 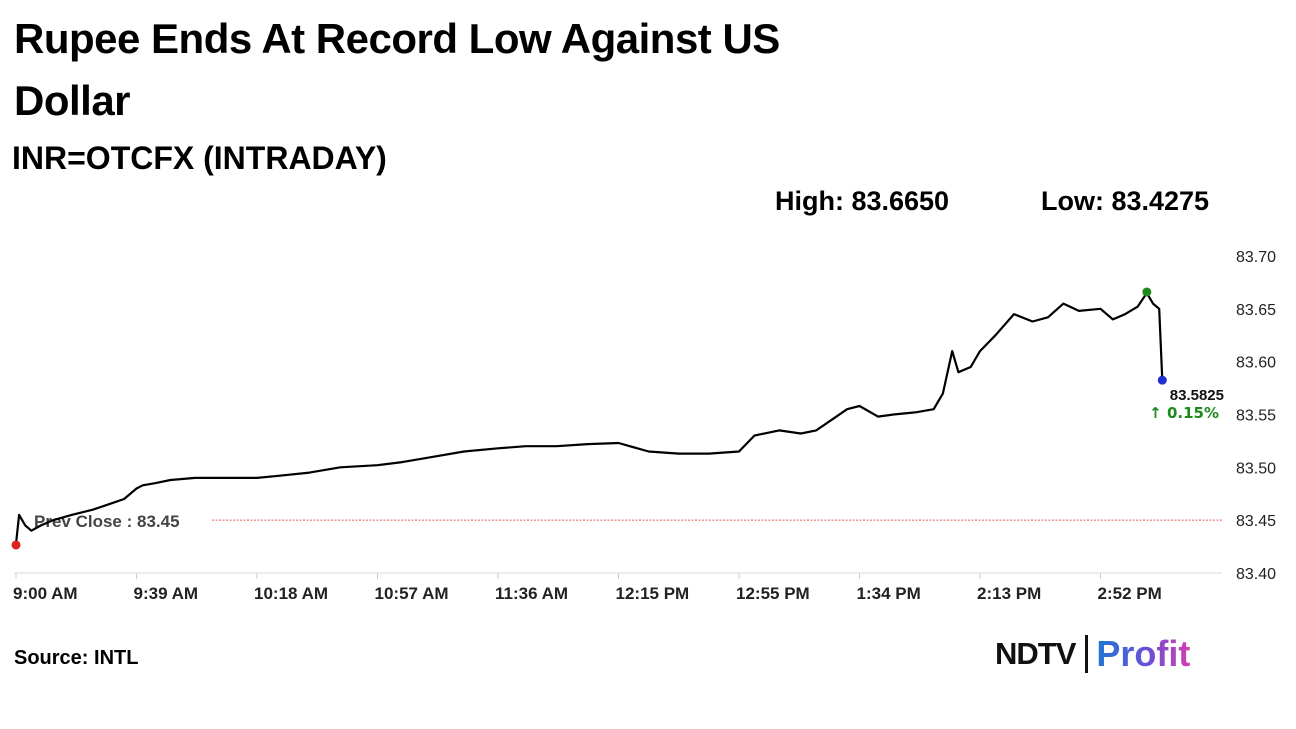 What do you see at coordinates (1162, 380) in the screenshot?
I see `last-point-marker` at bounding box center [1162, 380].